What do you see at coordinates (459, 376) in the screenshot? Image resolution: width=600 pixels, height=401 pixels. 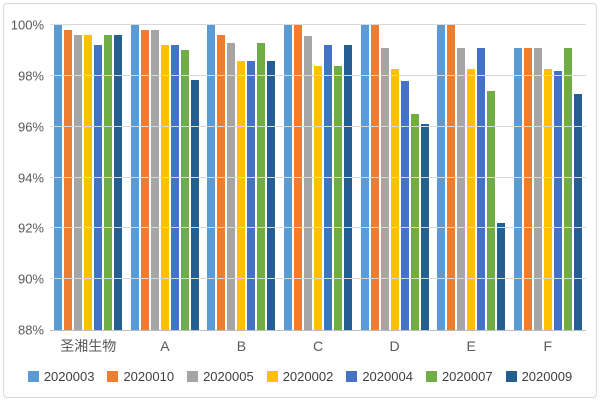 I see `legend-item-2020007: 2020007` at bounding box center [459, 376].